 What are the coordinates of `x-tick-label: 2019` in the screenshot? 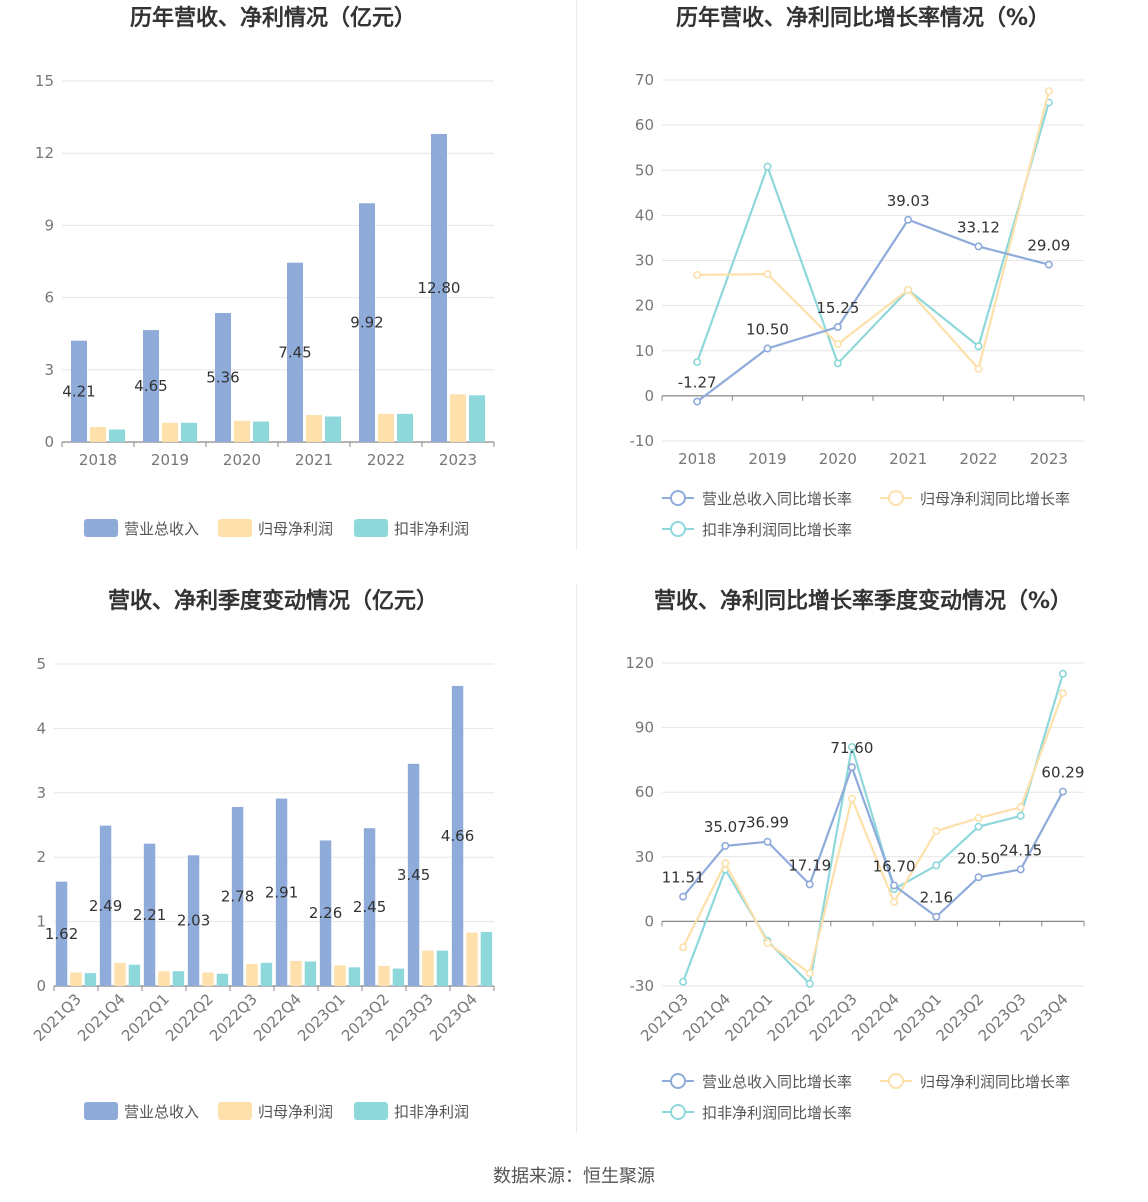 It's located at (767, 459).